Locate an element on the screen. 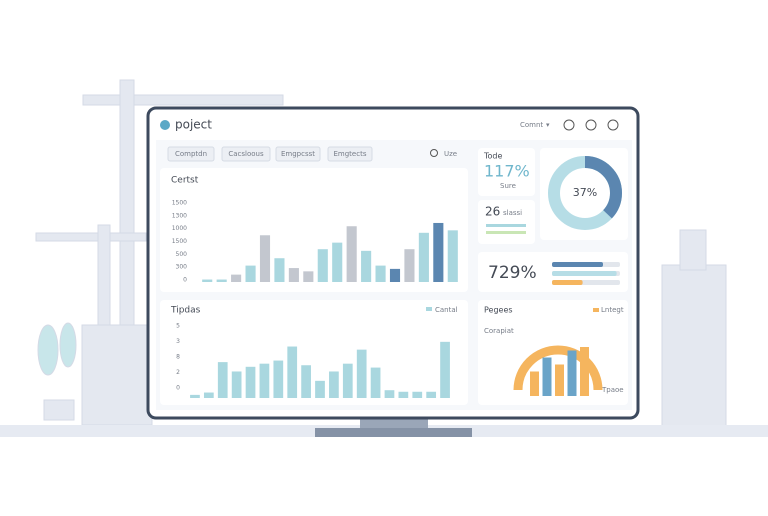 Image resolution: width=768 pixels, height=516 pixels. search-icon is located at coordinates (434, 153).